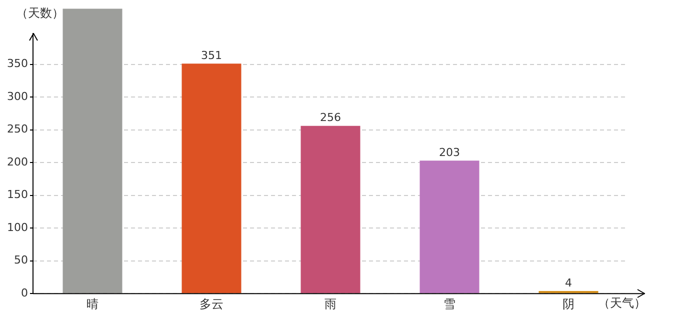  I want to click on data-label: 4, so click(568, 283).